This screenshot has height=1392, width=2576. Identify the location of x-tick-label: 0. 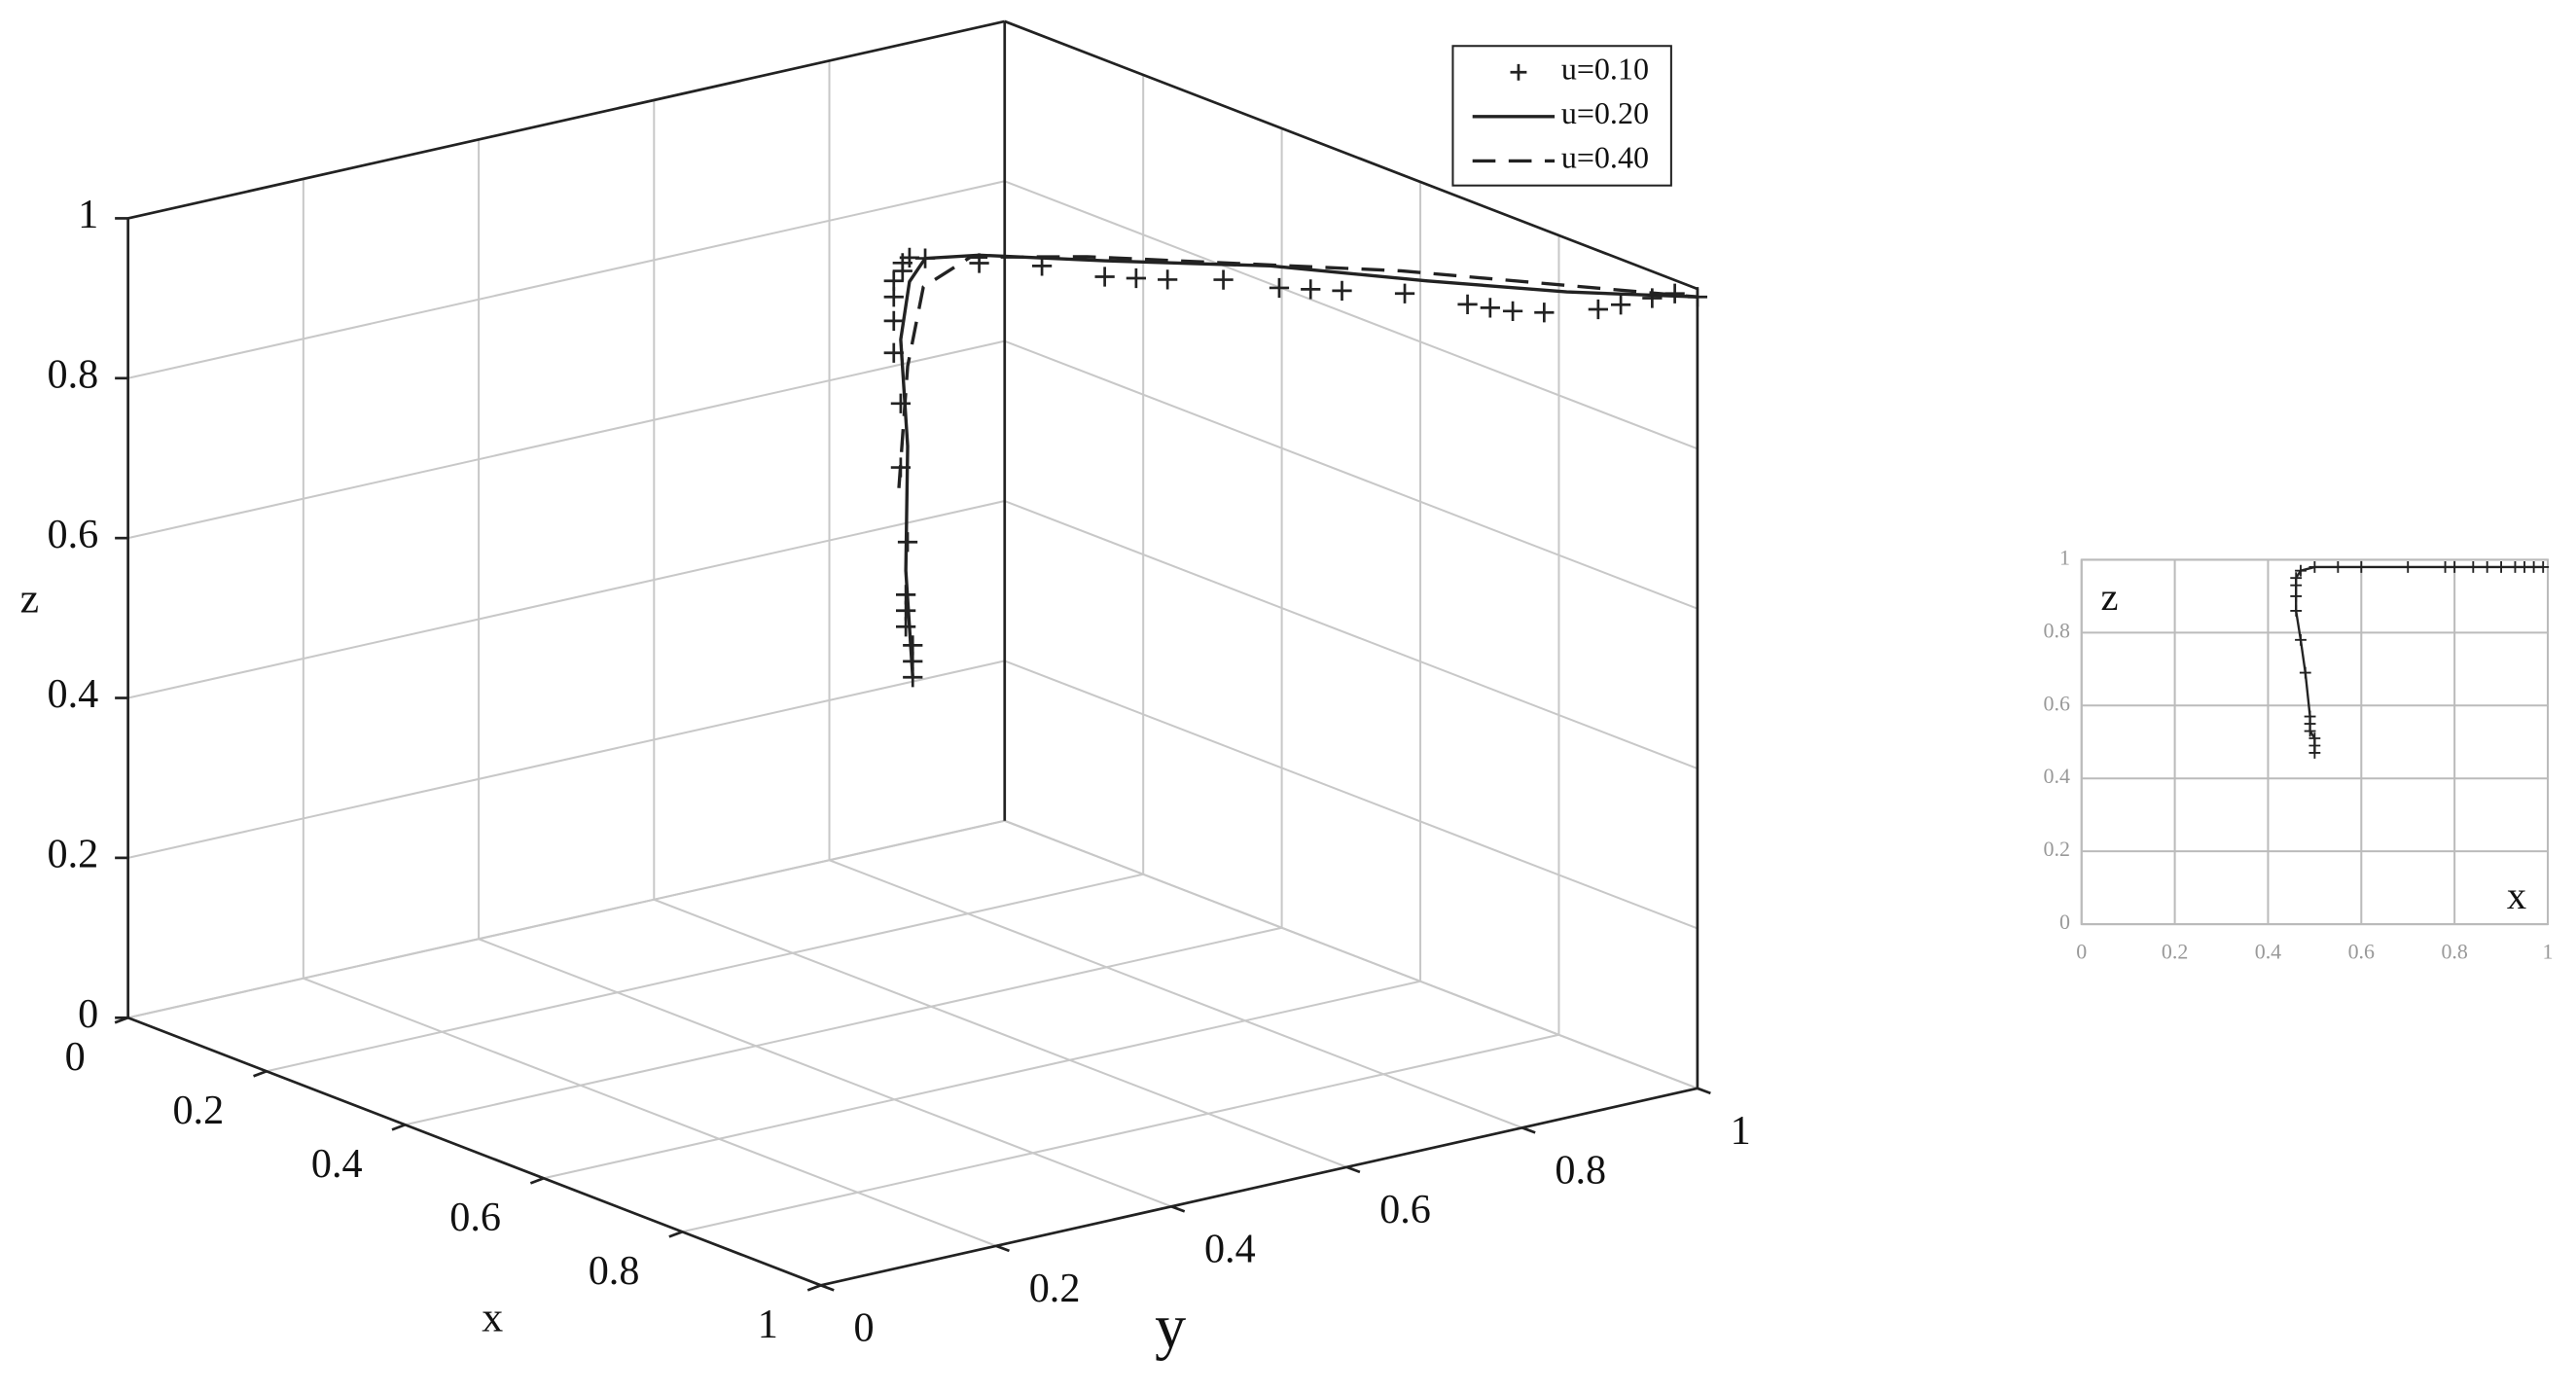
(75, 1057).